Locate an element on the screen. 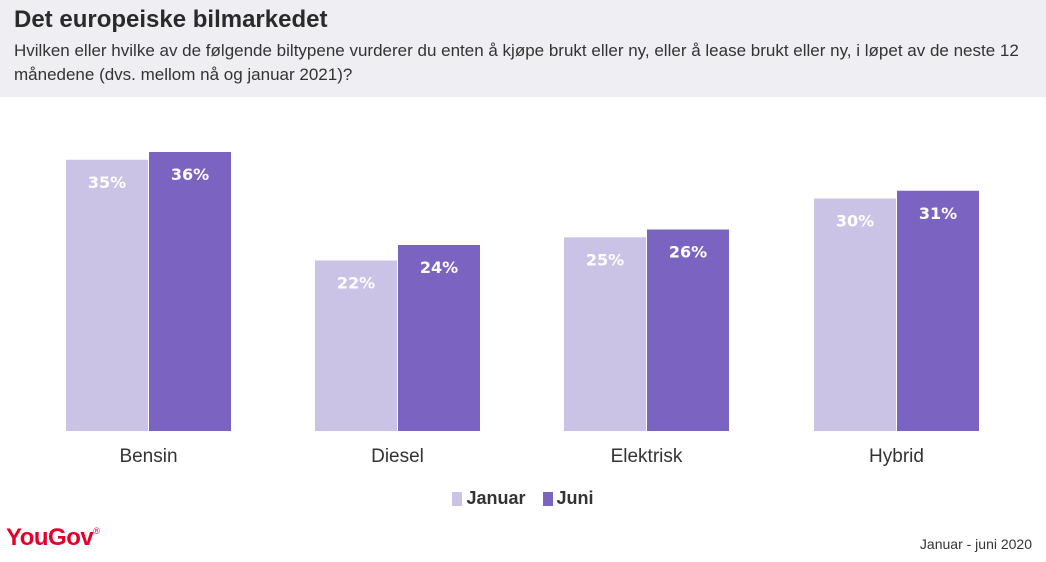 The width and height of the screenshot is (1046, 562). data-label-hybrid-juni: 31% is located at coordinates (938, 213).